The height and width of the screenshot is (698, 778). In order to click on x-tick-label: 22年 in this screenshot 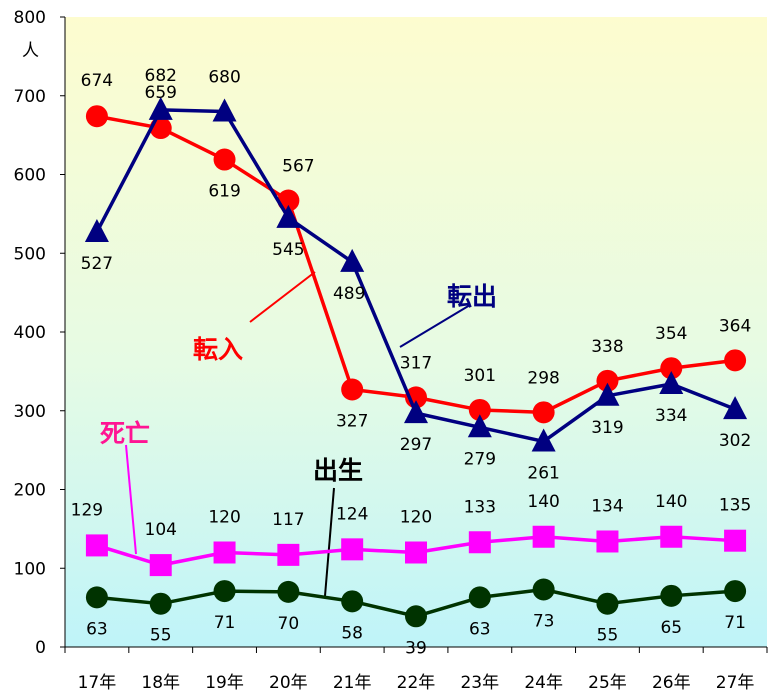, I will do `click(416, 683)`.